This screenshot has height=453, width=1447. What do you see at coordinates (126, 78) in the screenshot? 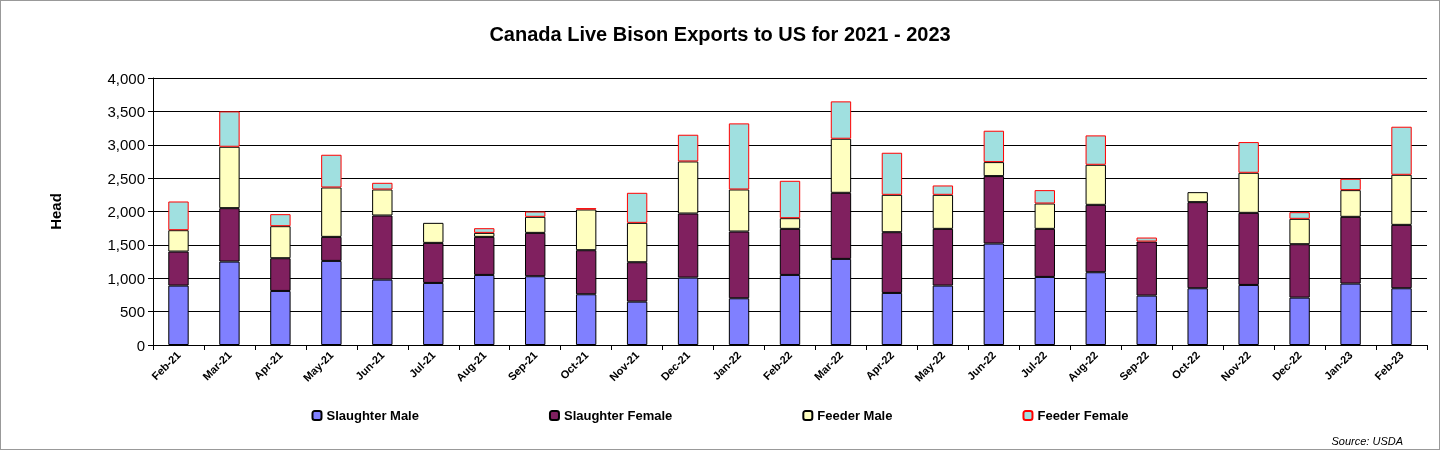
I see `y-tick-label: 4,000` at bounding box center [126, 78].